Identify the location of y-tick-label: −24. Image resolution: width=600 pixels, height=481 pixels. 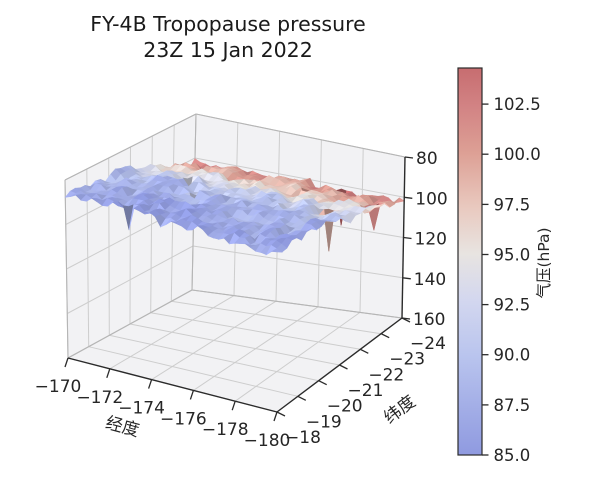
(428, 344).